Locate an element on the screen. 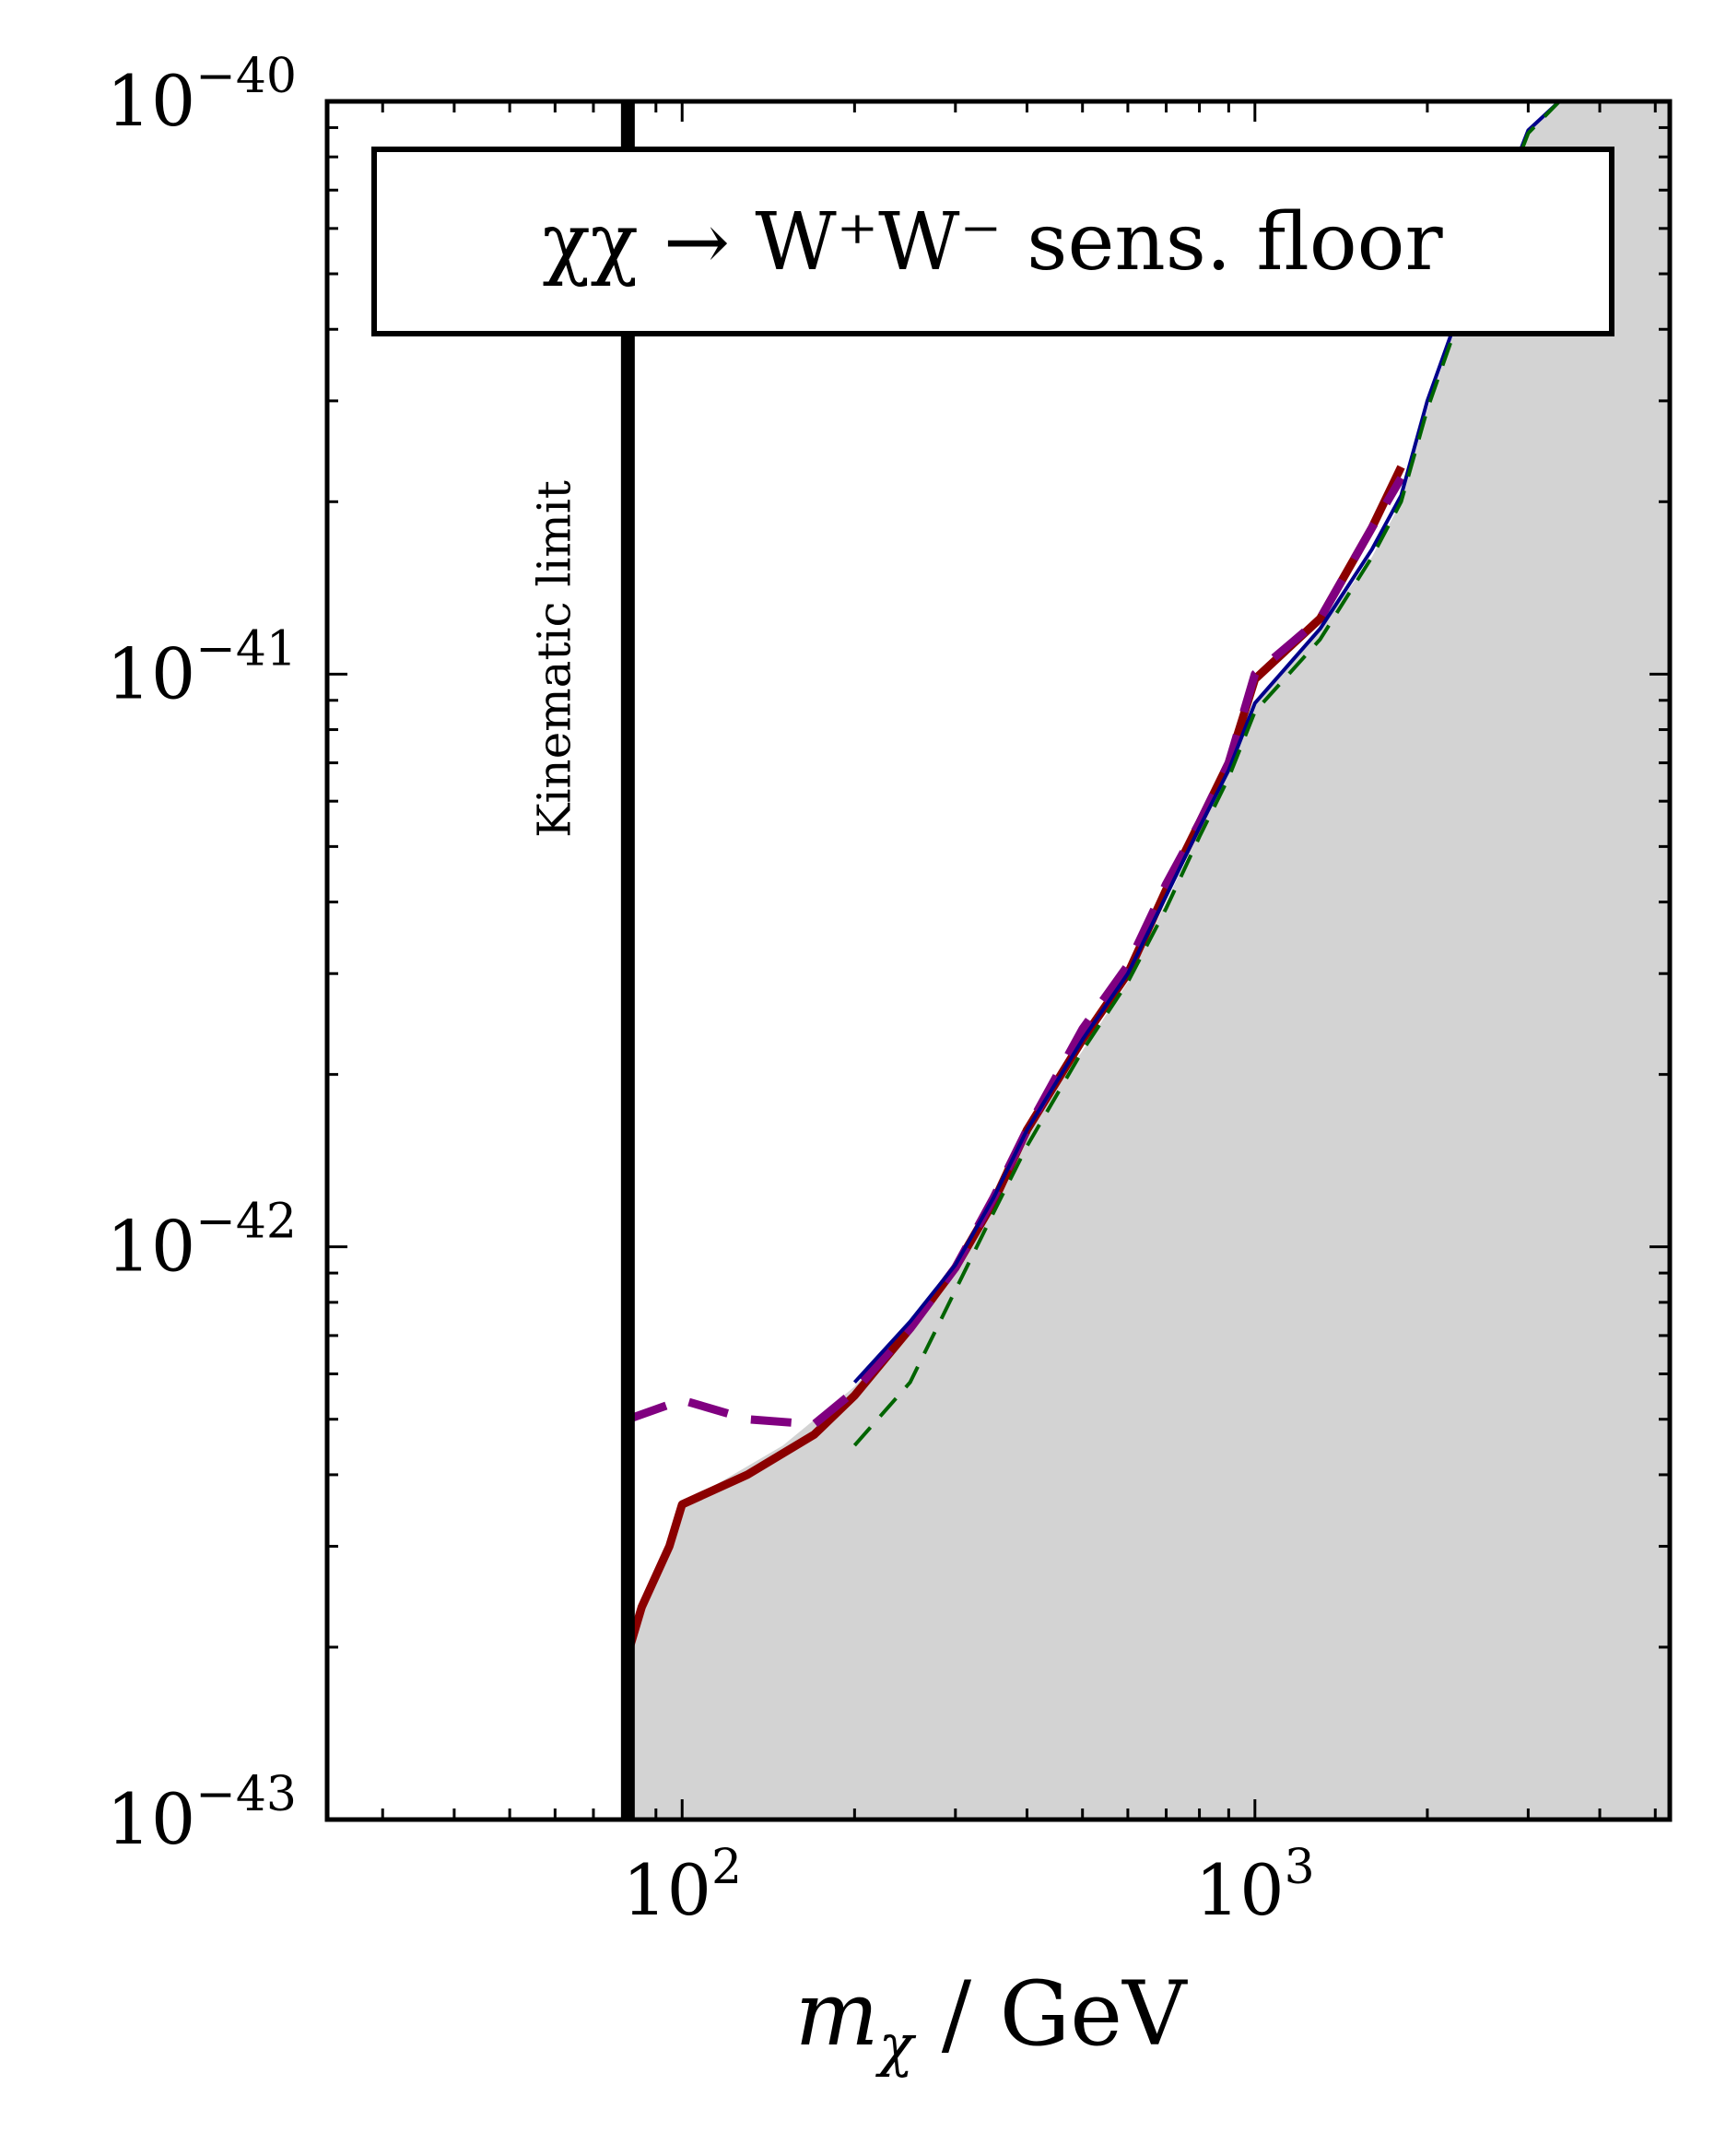  y-tick-label: 10−41 is located at coordinates (202, 667).